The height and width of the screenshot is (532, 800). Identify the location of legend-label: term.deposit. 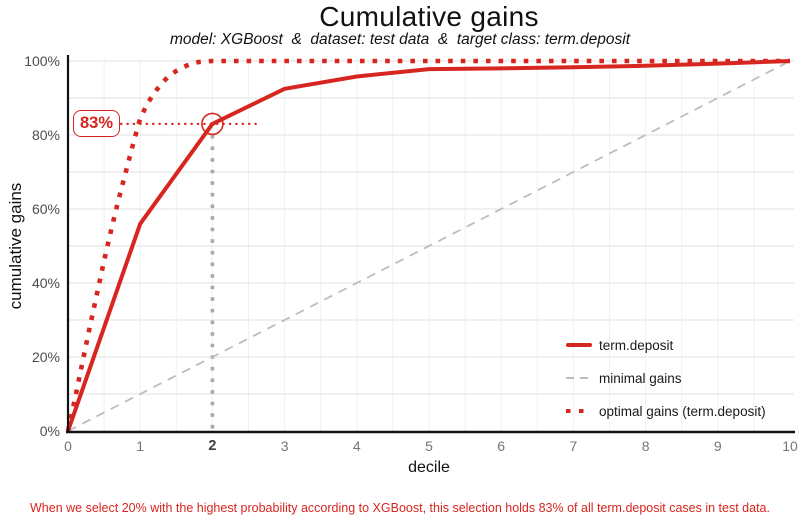
(636, 345).